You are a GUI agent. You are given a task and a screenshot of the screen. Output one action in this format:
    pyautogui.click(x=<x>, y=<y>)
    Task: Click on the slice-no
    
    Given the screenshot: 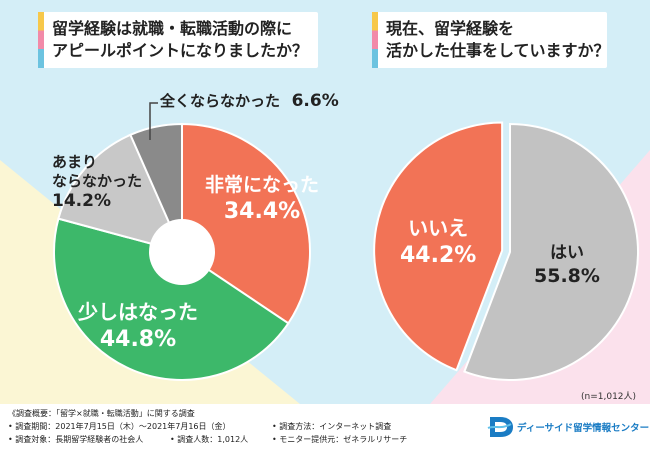 What is the action you would take?
    pyautogui.click(x=438, y=246)
    